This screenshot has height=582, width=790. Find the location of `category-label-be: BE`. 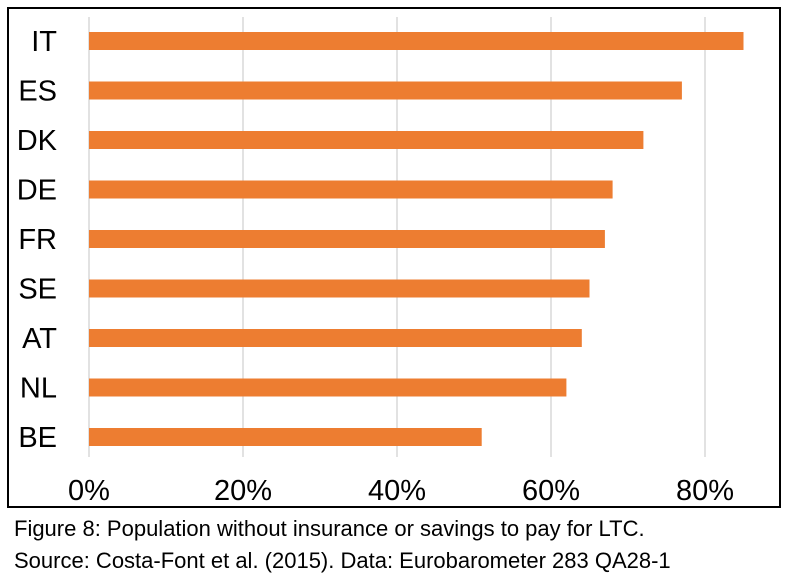

category-label-be: BE is located at coordinates (37, 438).